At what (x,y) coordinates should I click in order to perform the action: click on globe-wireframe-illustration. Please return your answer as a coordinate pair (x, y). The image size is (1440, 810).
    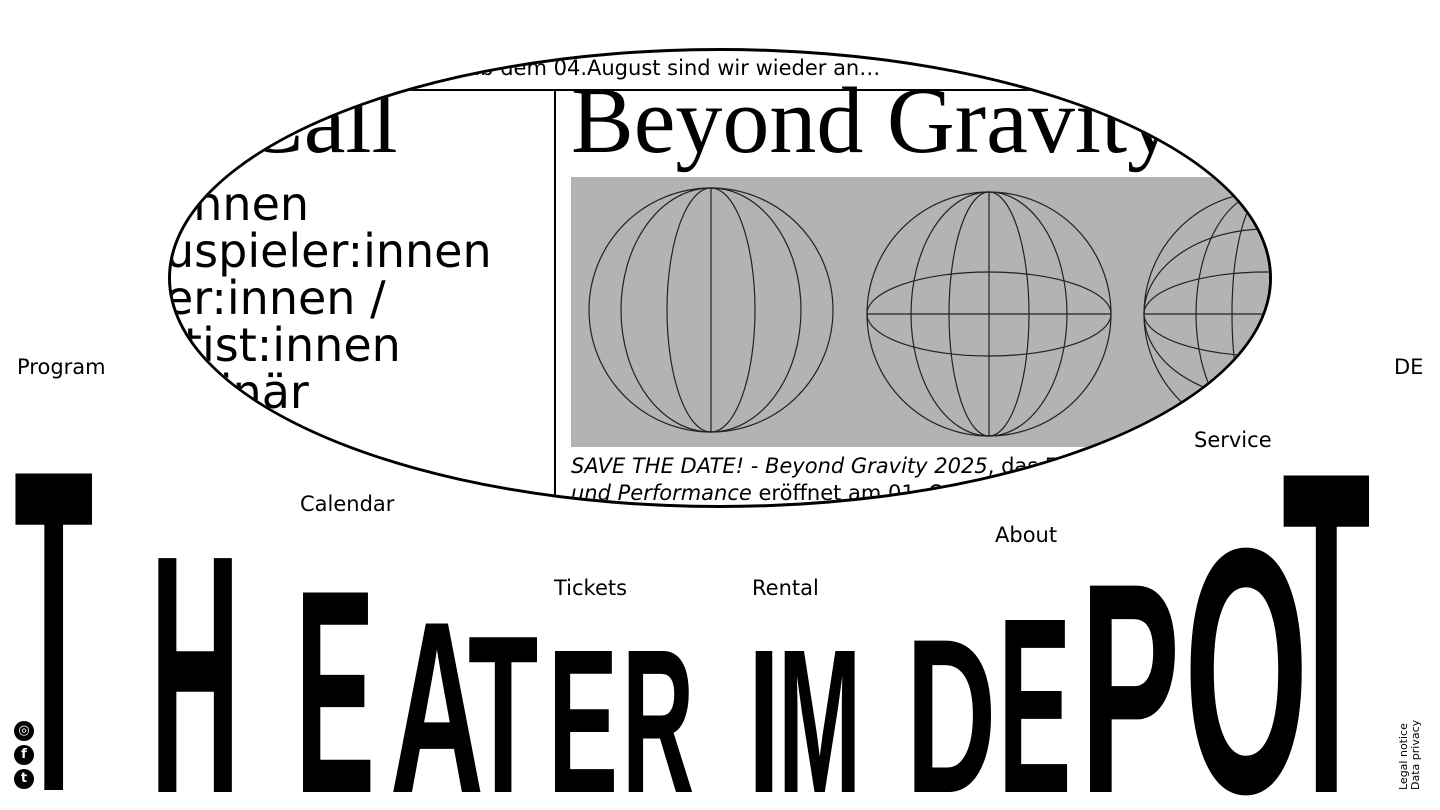
    Looking at the image, I should click on (928, 312).